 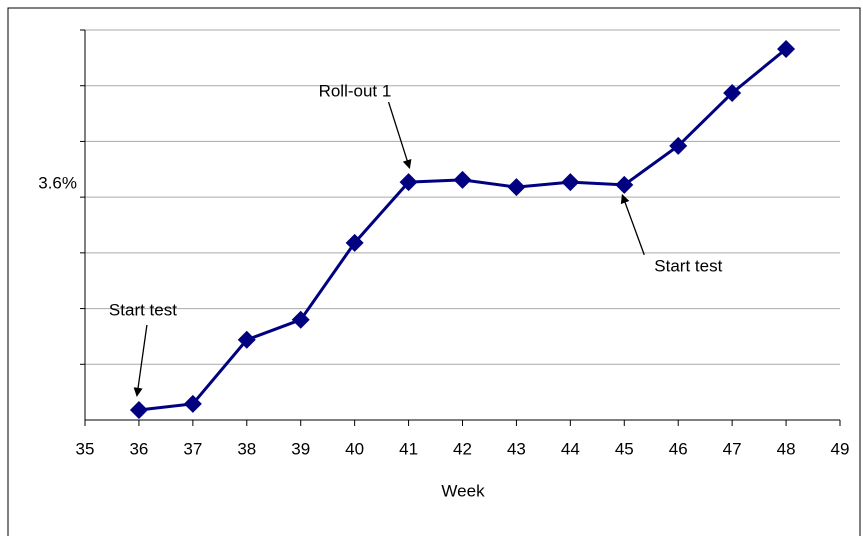 I want to click on x-tick-label: 48, so click(x=786, y=448).